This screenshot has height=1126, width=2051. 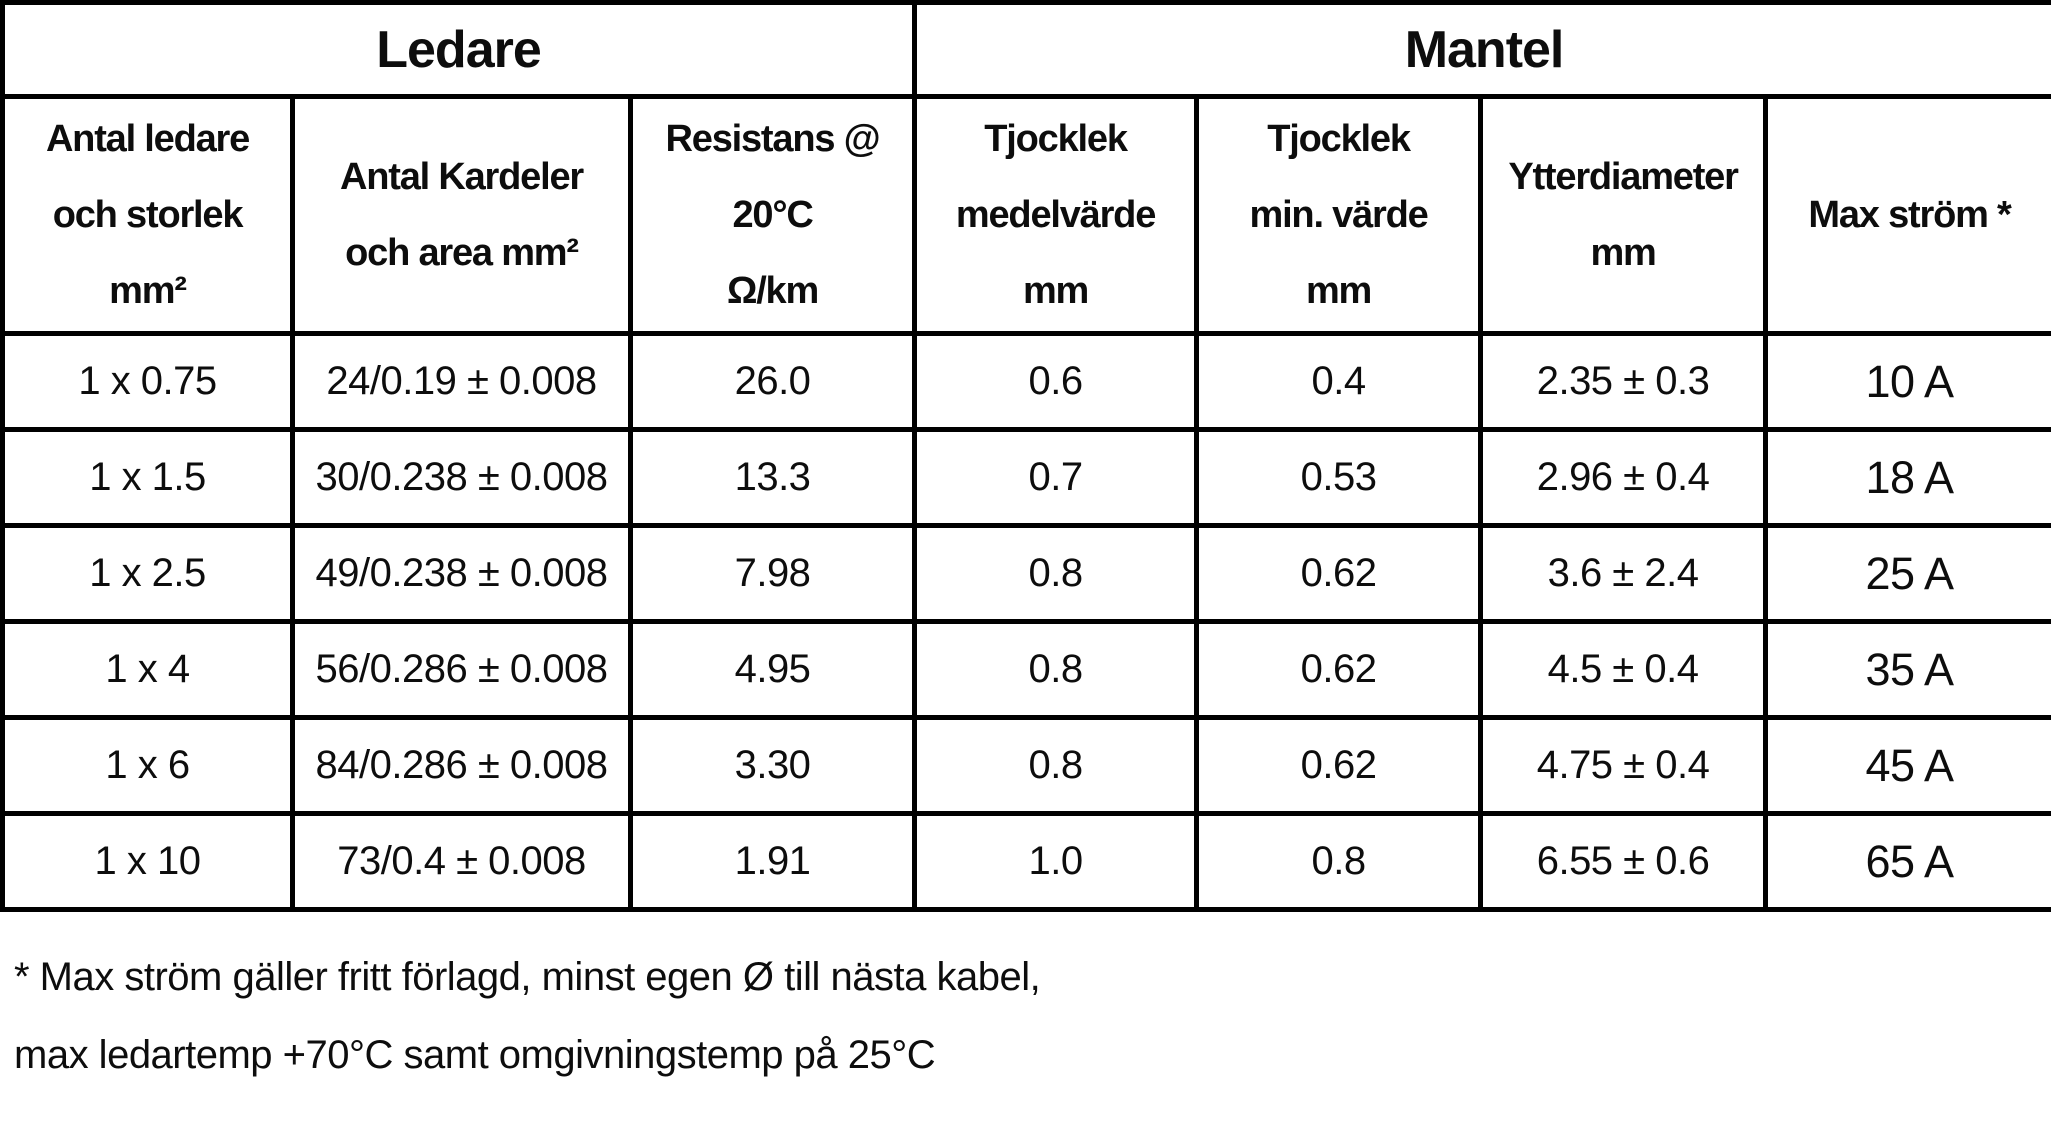 What do you see at coordinates (459, 49) in the screenshot?
I see `group-header-ledare: Ledare` at bounding box center [459, 49].